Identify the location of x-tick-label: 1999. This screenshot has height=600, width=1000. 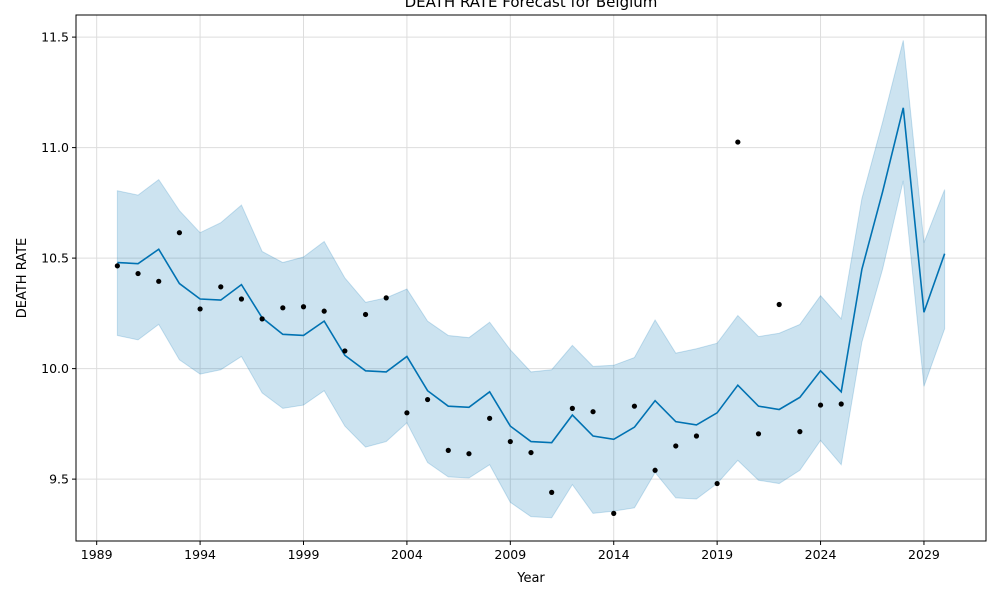
(304, 554).